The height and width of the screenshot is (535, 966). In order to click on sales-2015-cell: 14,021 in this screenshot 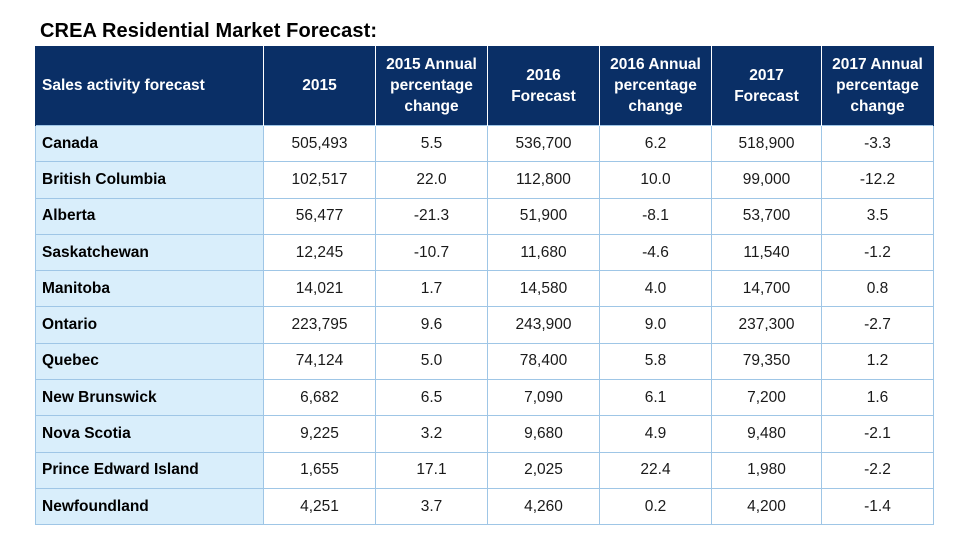, I will do `click(319, 289)`.